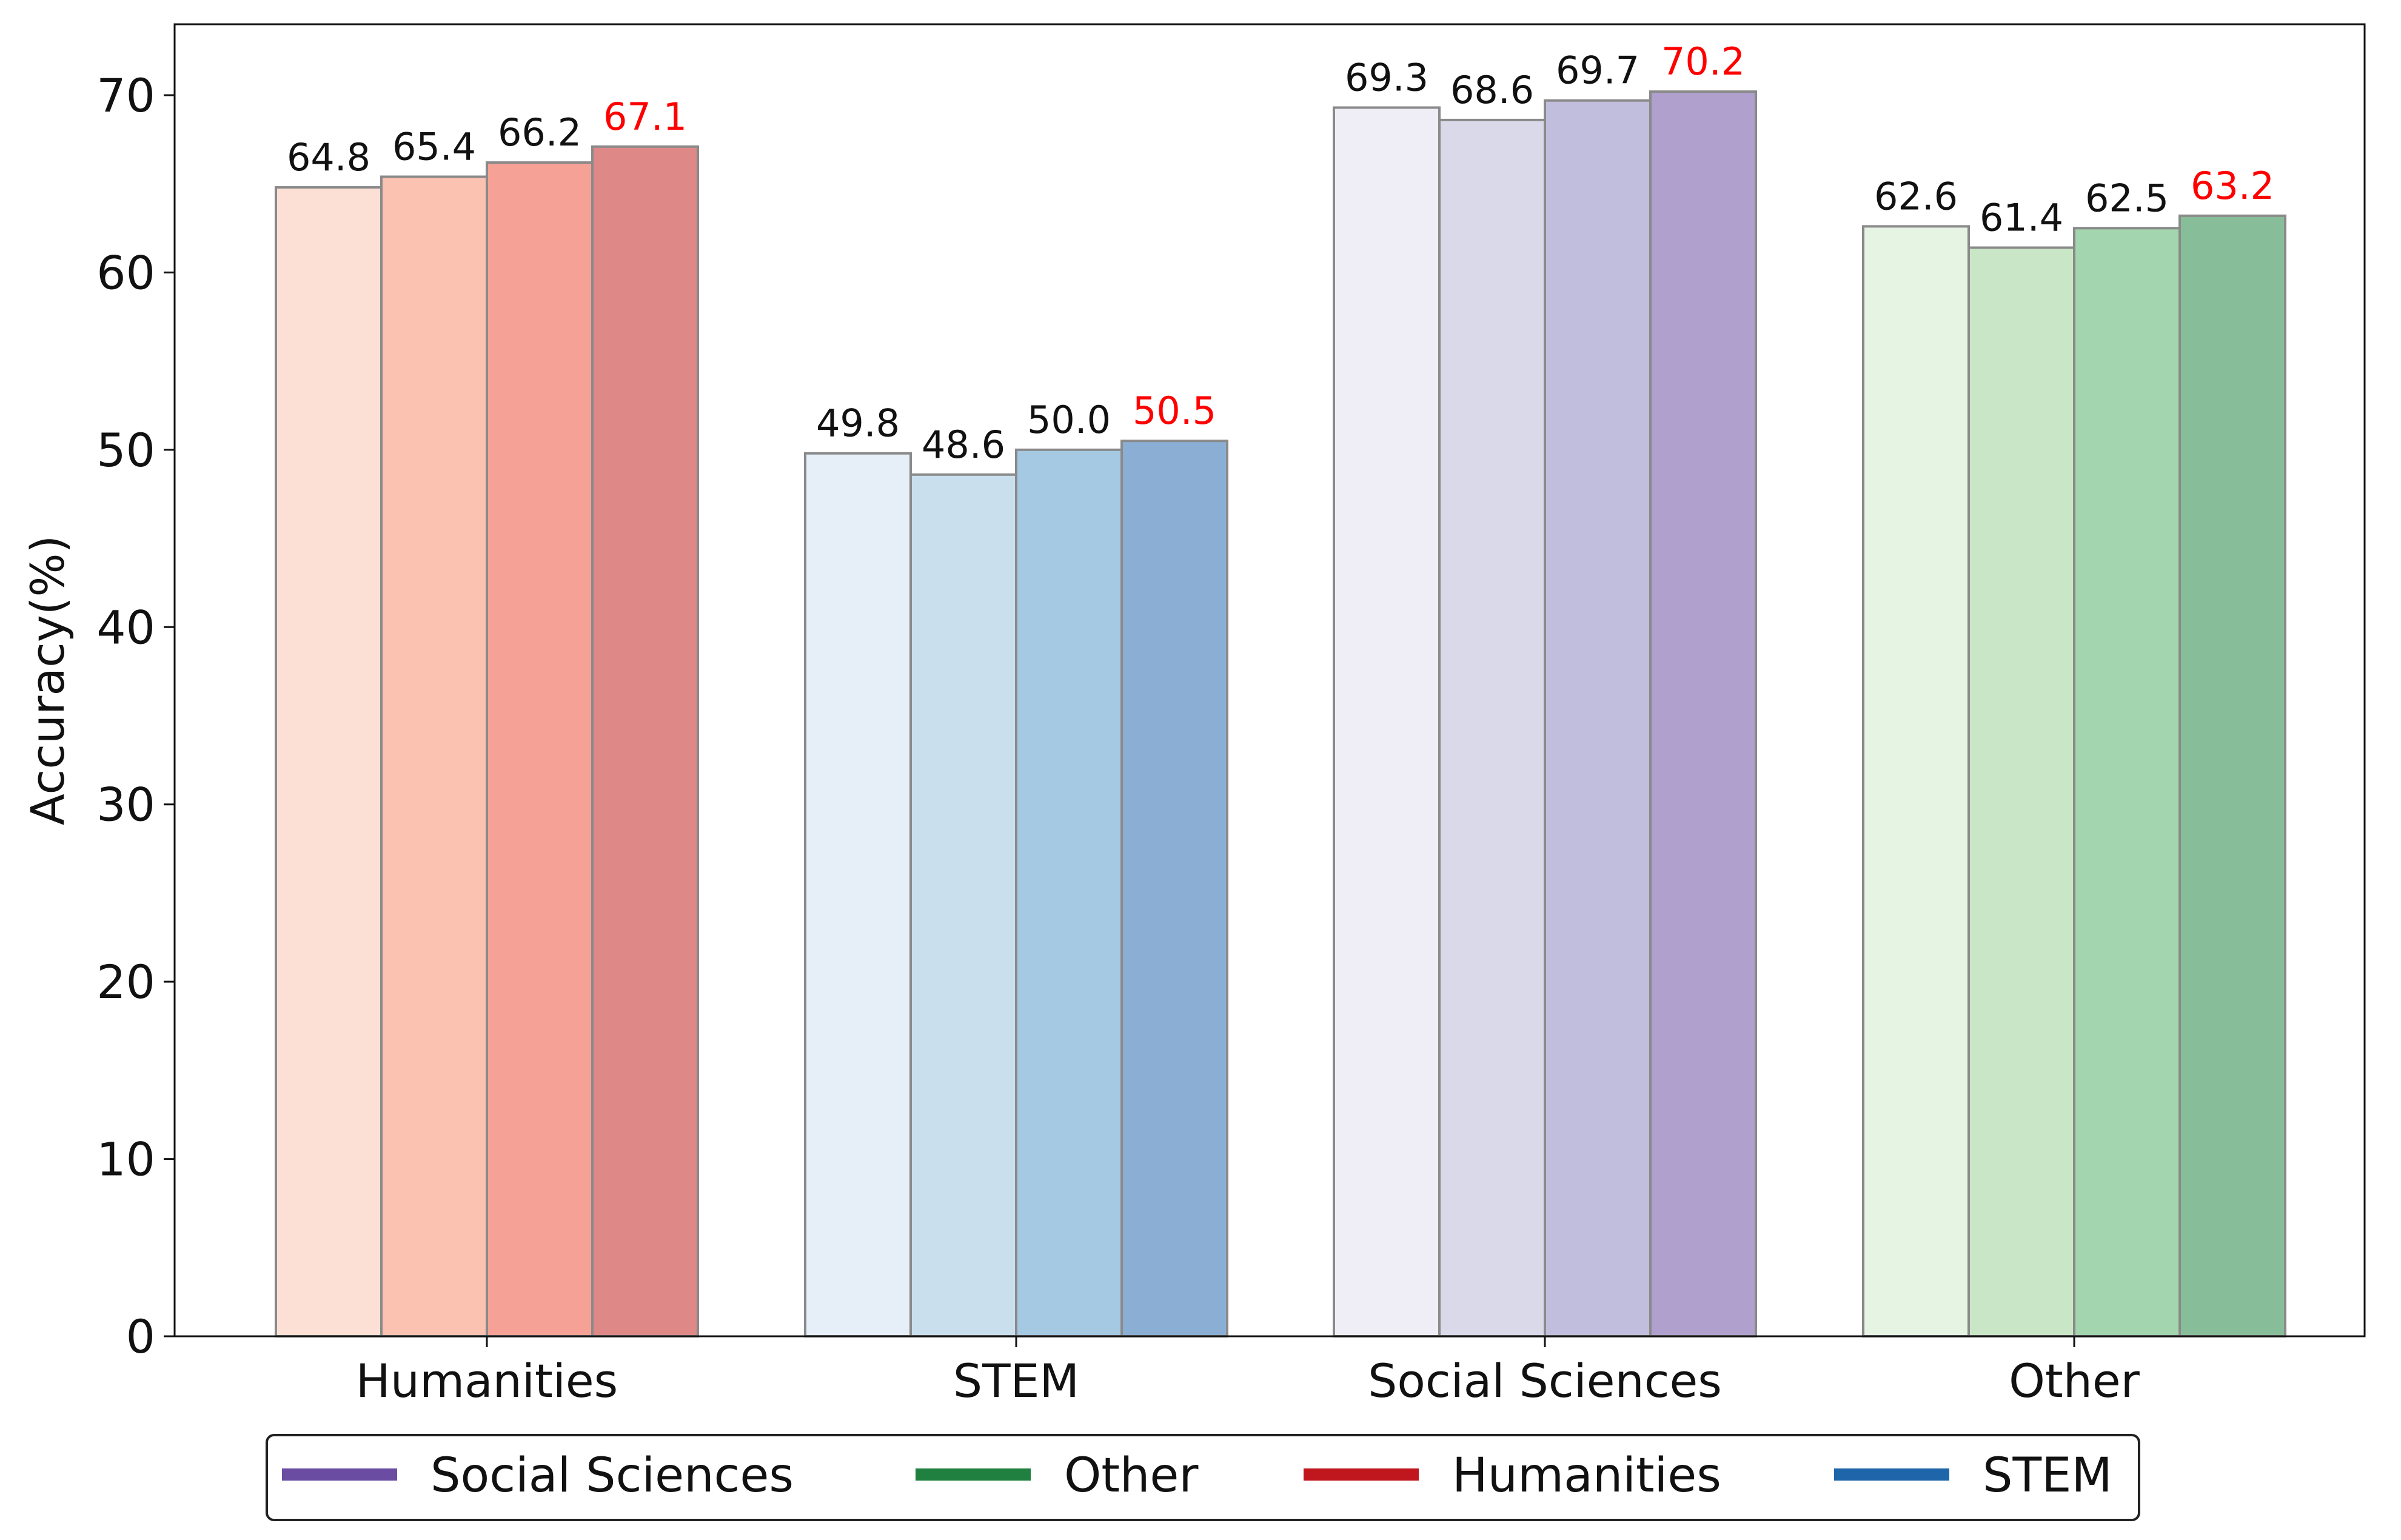 Image resolution: width=2401 pixels, height=1540 pixels. I want to click on y-axis-label: Accuracy(%), so click(48, 680).